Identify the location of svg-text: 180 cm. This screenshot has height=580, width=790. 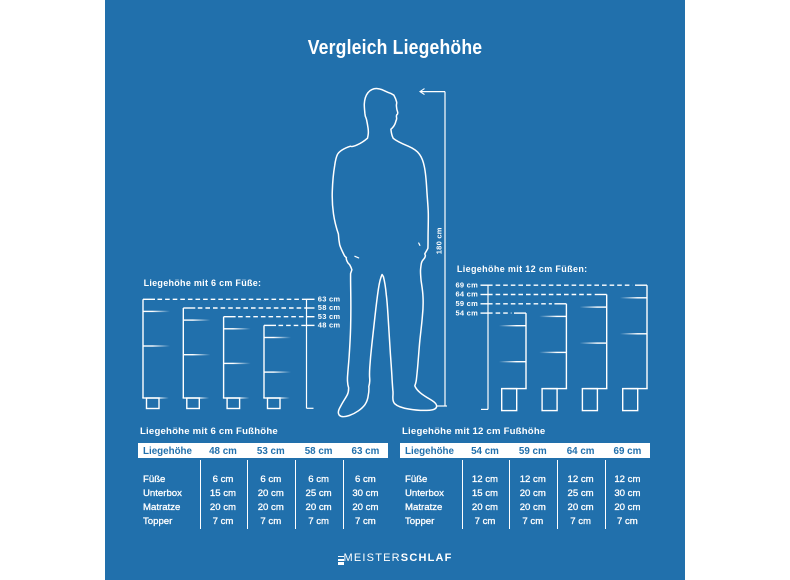
(439, 240).